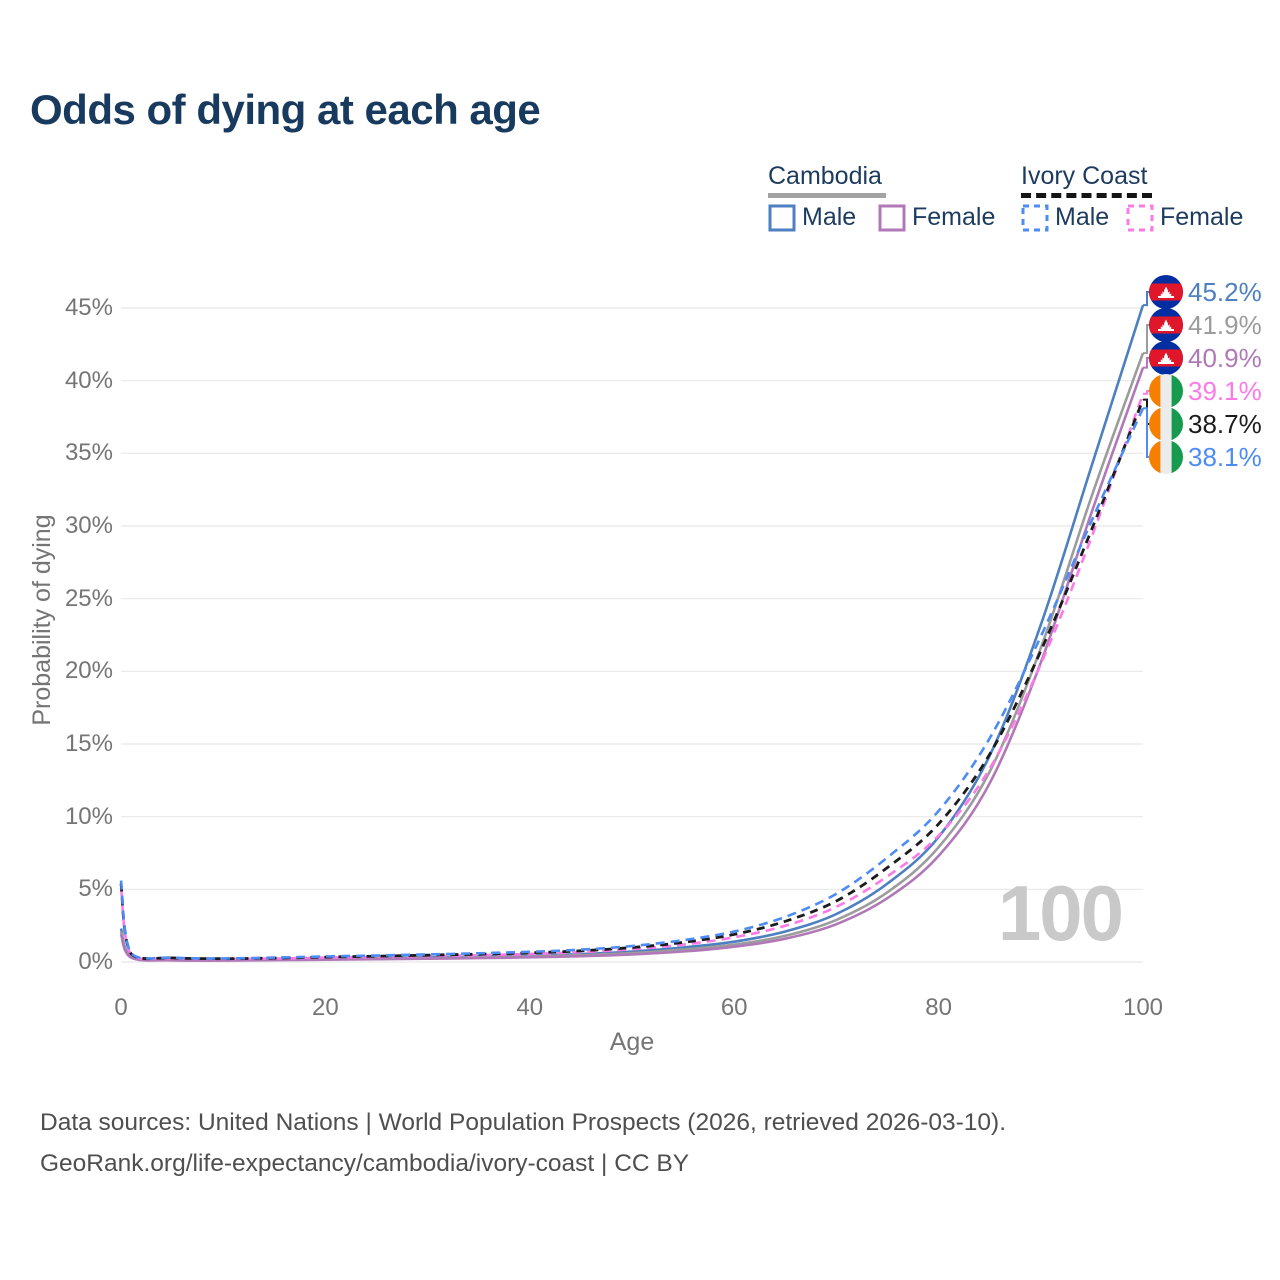 The height and width of the screenshot is (1280, 1280). Describe the element at coordinates (938, 1007) in the screenshot. I see `x-tick-label: 80` at that location.